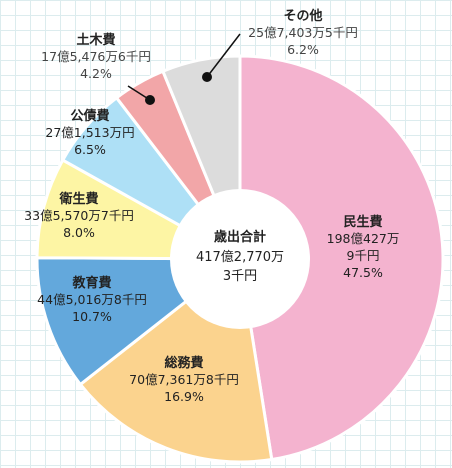  Describe the element at coordinates (184, 379) in the screenshot. I see `slice-amount: 70億7,361万8千円` at that location.